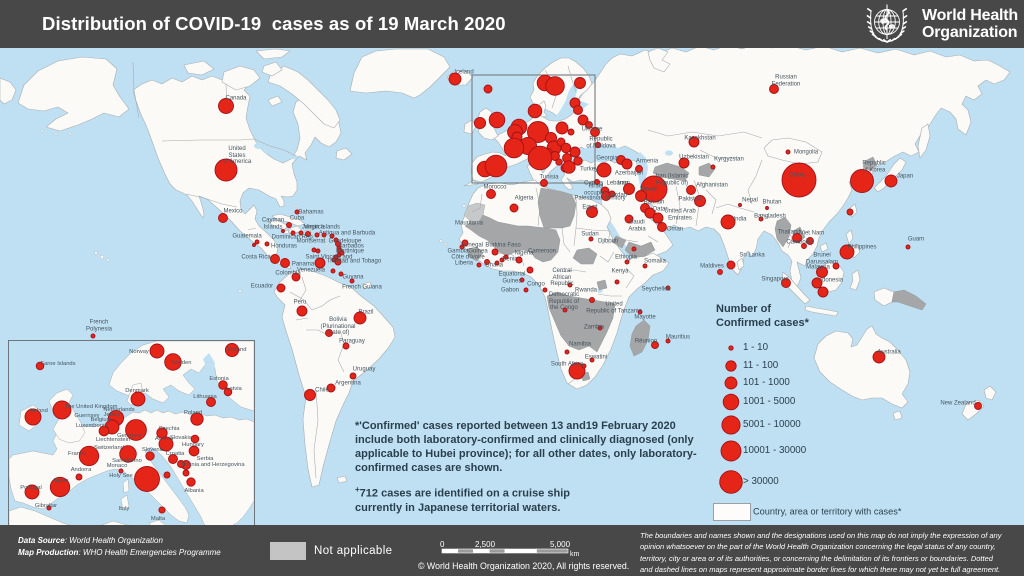 The height and width of the screenshot is (576, 1024). I want to click on svg-text: 0, so click(442, 544).